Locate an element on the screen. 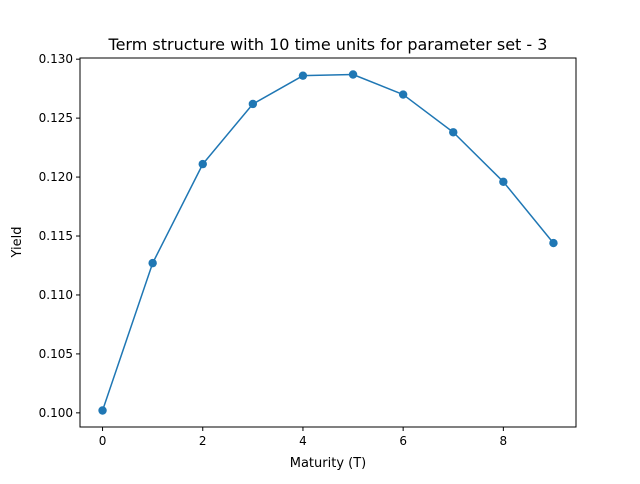 This screenshot has width=640, height=484. y-axis-ticks: 0.100 0.105 0.110 0.115 0.120 0.125 0.130 is located at coordinates (59, 236).